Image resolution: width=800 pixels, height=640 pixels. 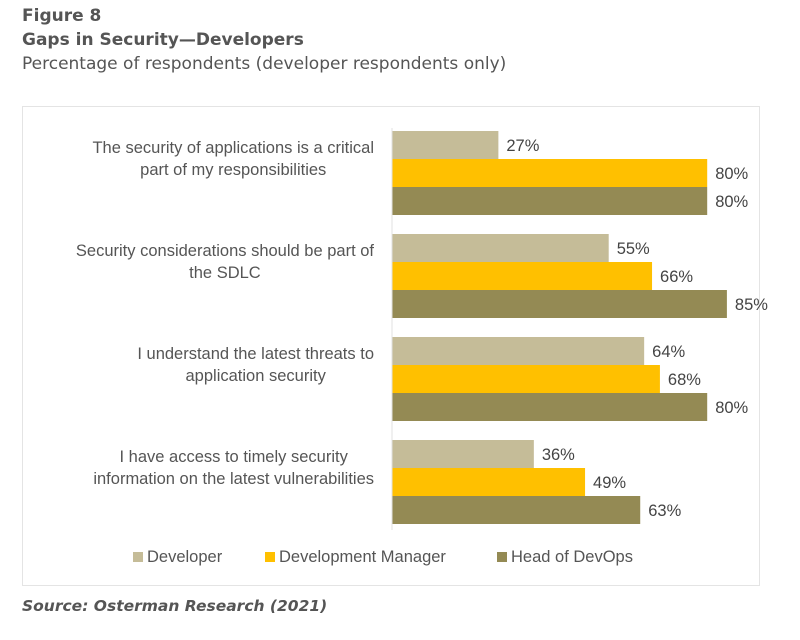 What do you see at coordinates (185, 557) in the screenshot?
I see `legend-label: Developer` at bounding box center [185, 557].